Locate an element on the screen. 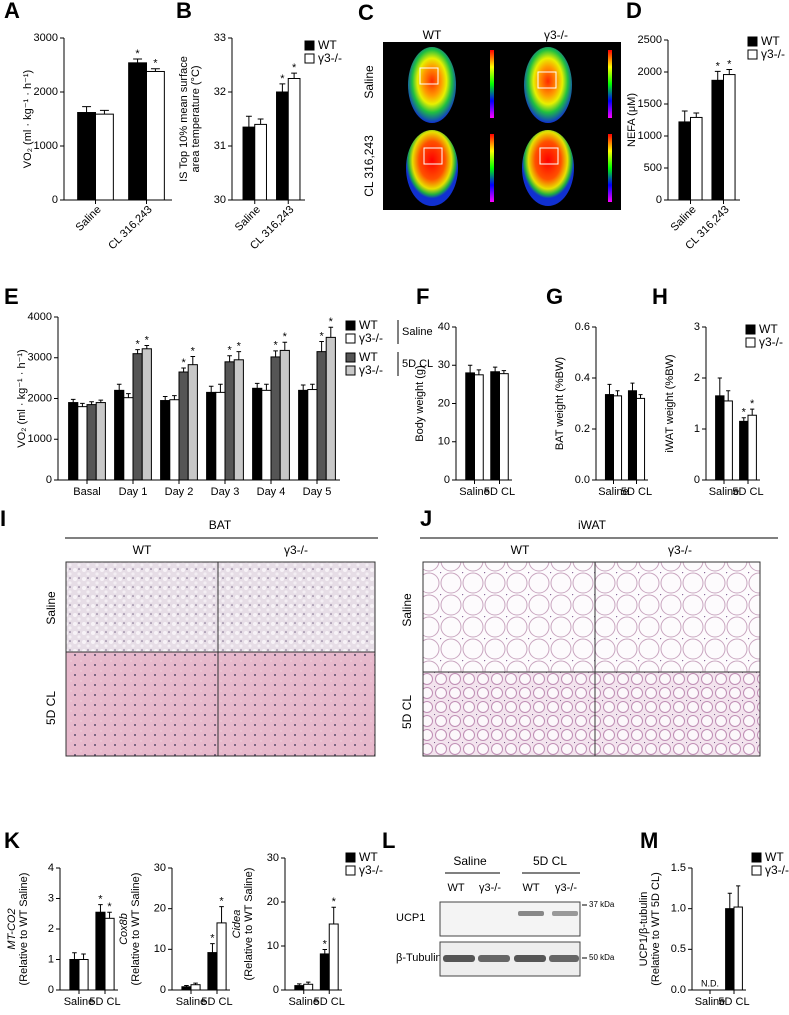 This screenshot has height=1015, width=789. histology-title: iWAT is located at coordinates (592, 525).